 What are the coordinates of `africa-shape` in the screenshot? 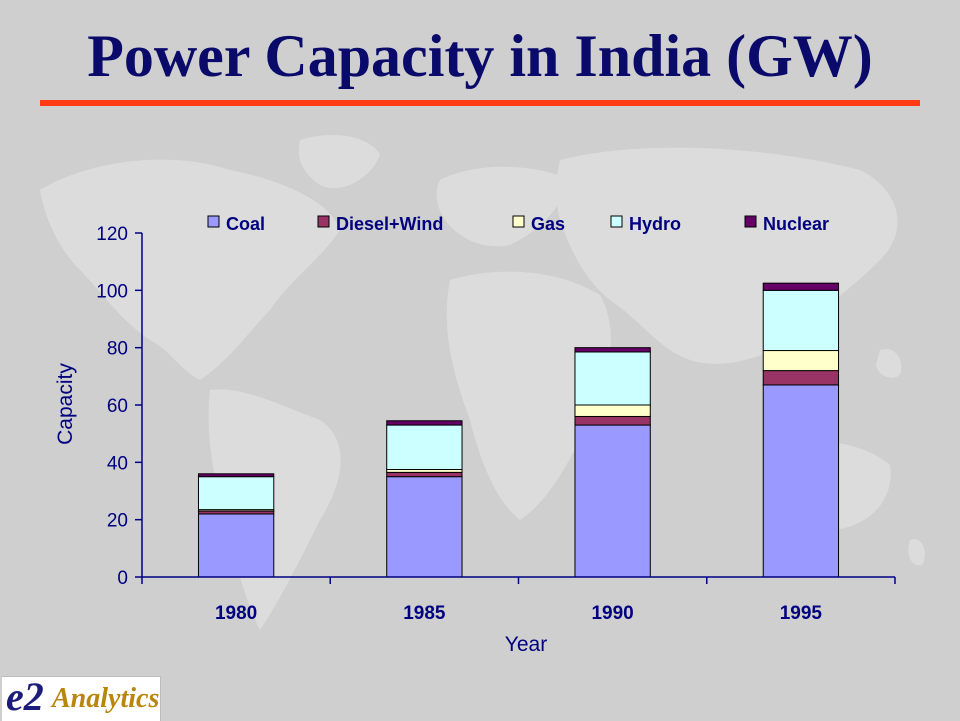 It's located at (528, 395).